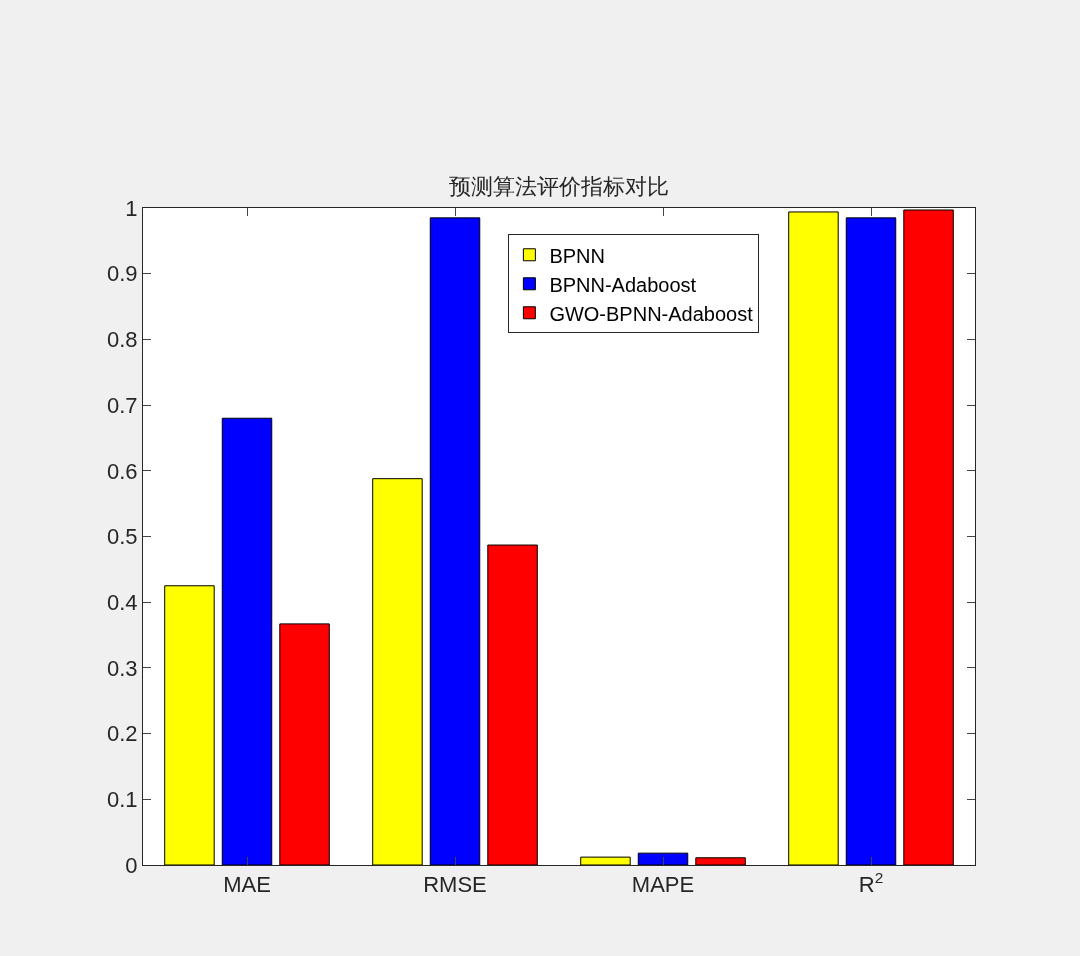  I want to click on y-tick-label: 0.2, so click(122, 734).